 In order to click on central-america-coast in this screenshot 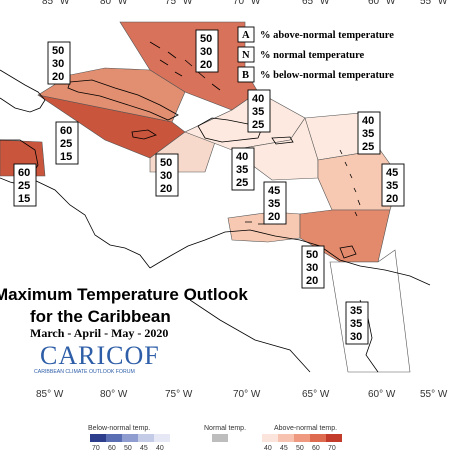, I will do `click(90, 223)`.